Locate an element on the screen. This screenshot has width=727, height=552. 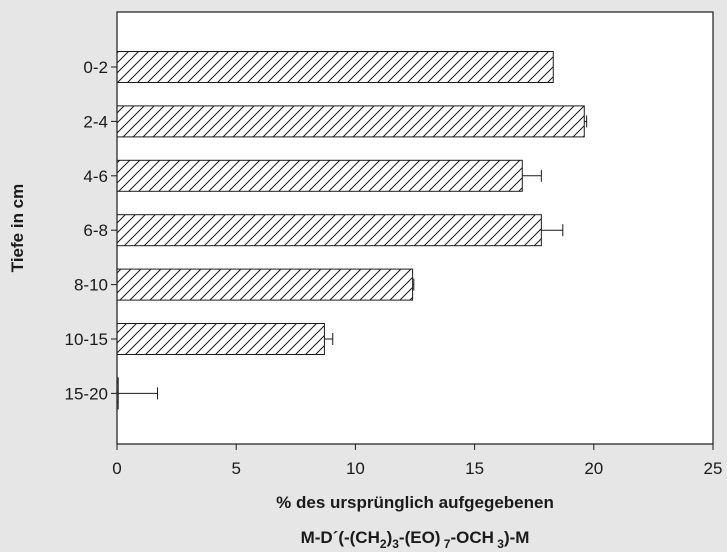
x-tick-label: 10 is located at coordinates (355, 468).